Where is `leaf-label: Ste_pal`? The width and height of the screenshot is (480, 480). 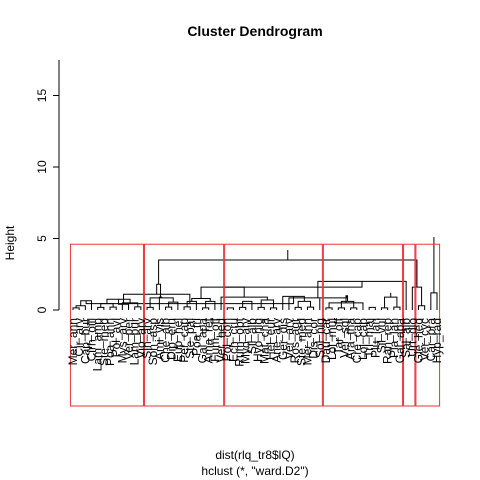 leaf-label: Ste_pal is located at coordinates (190, 338).